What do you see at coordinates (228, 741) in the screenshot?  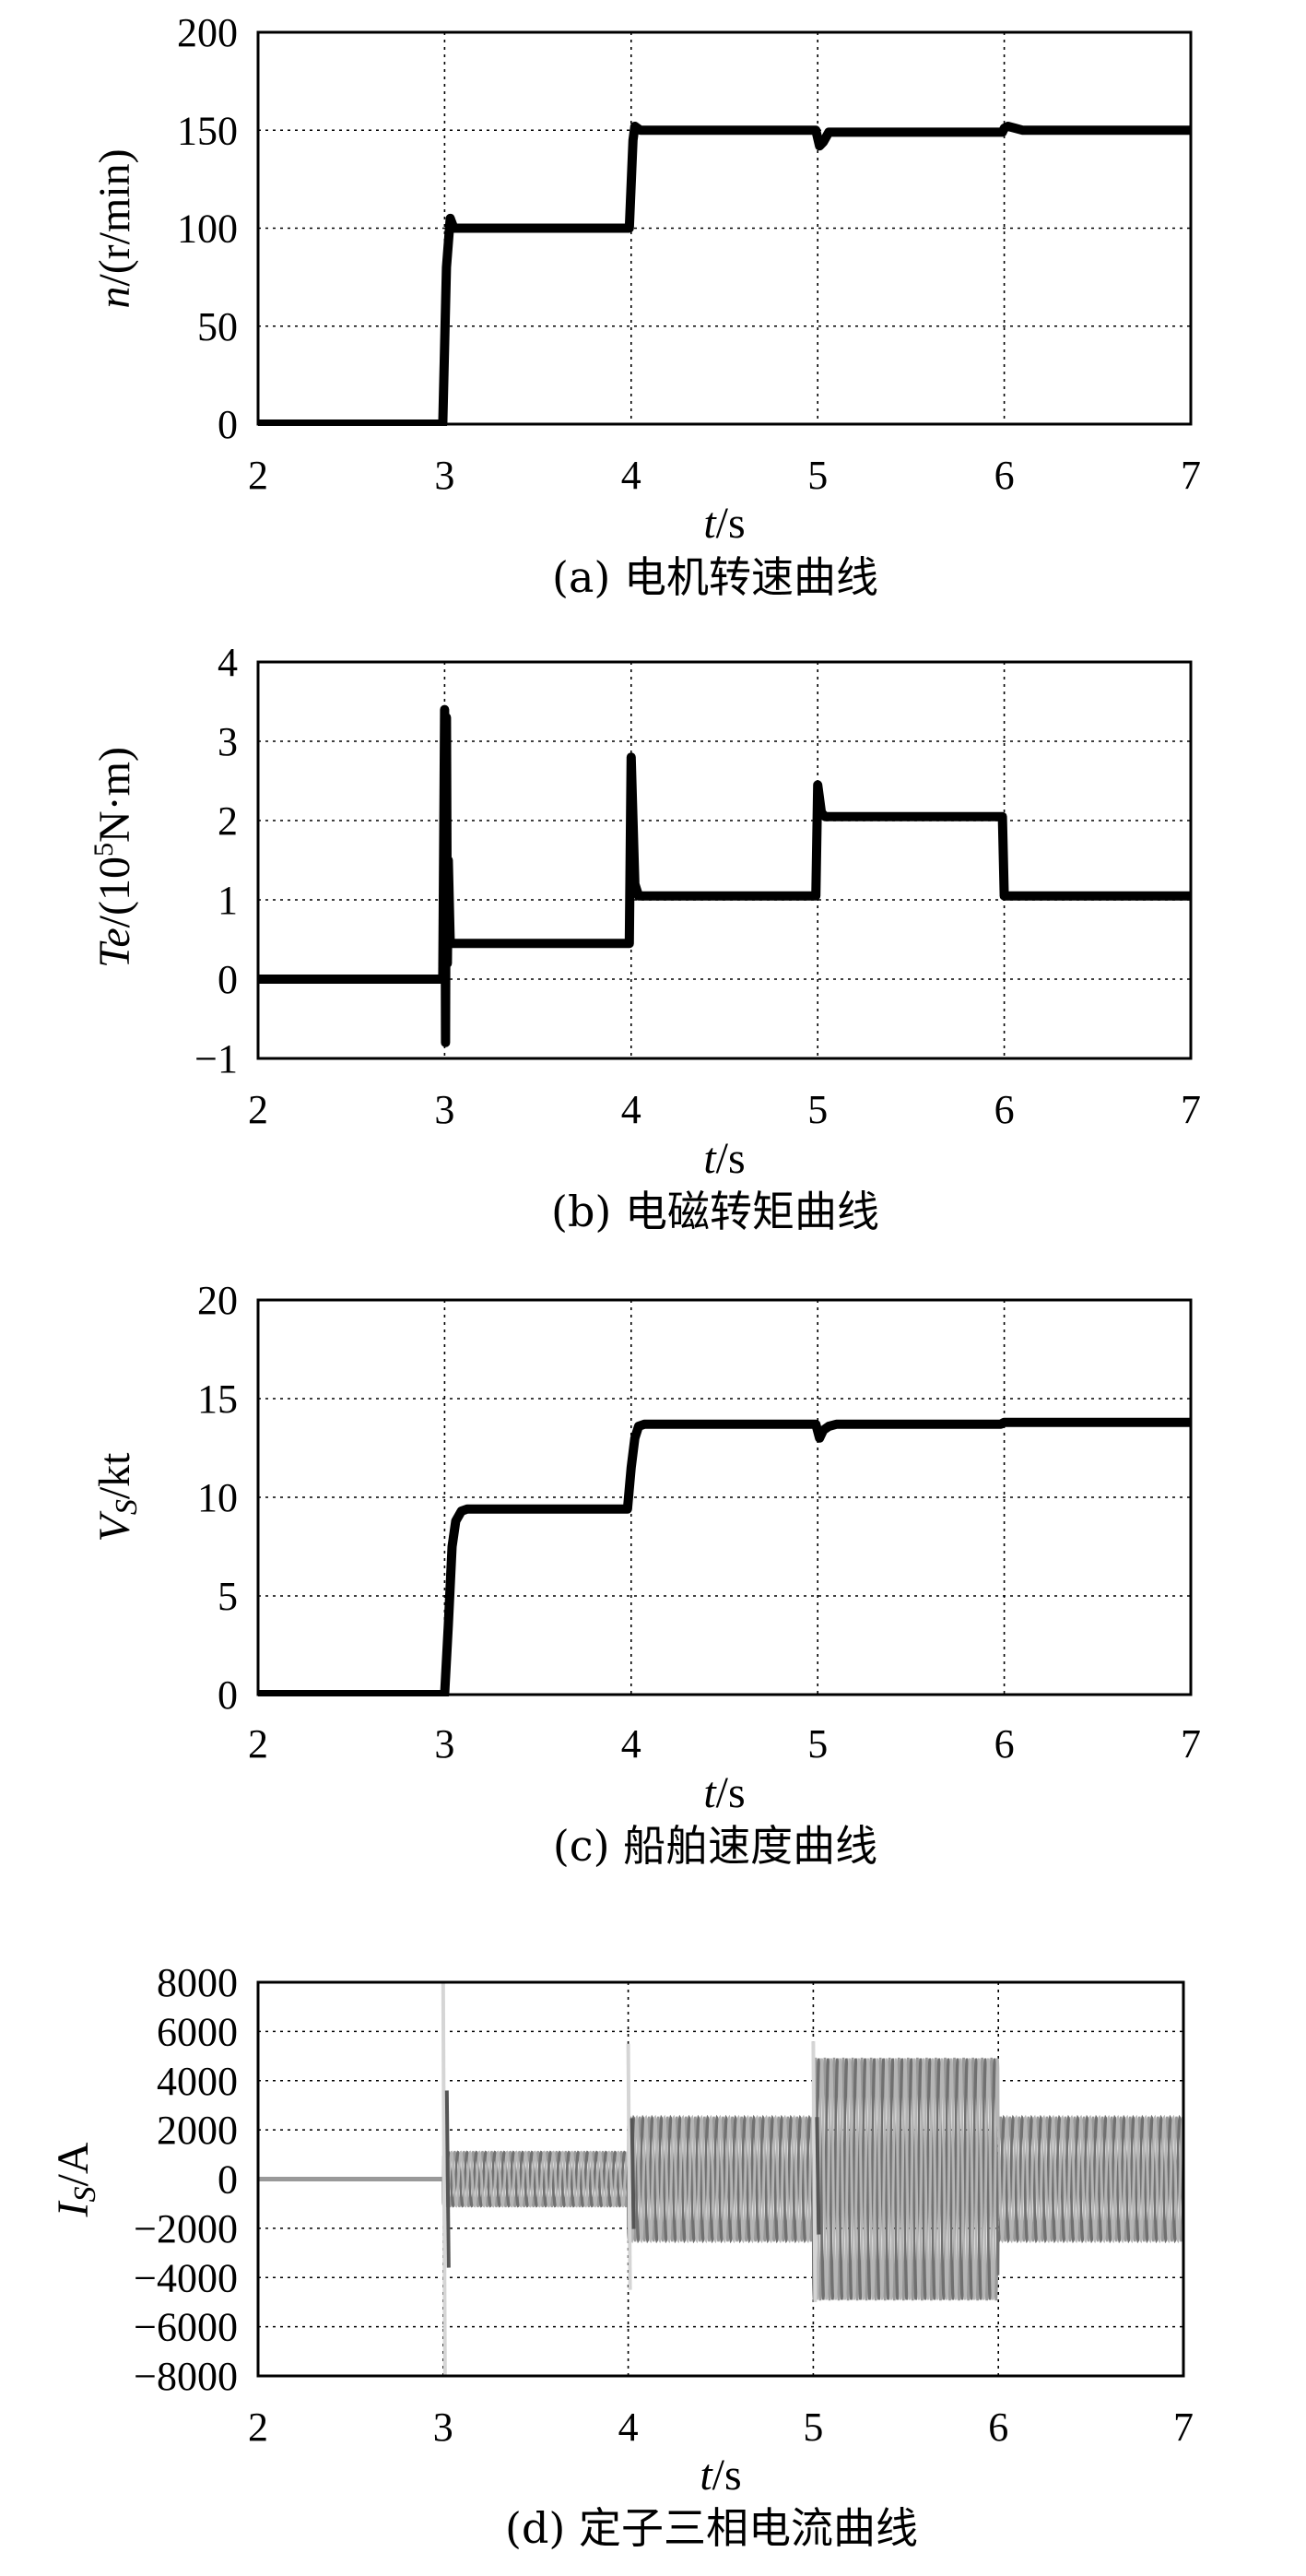 I see `y-tick-label: 3` at bounding box center [228, 741].